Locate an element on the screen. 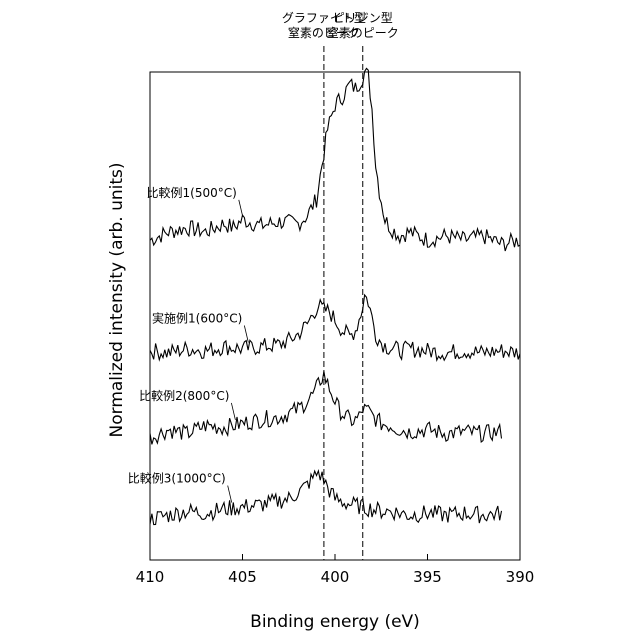 The width and height of the screenshot is (640, 640). x-tick-label: 390 is located at coordinates (520, 577).